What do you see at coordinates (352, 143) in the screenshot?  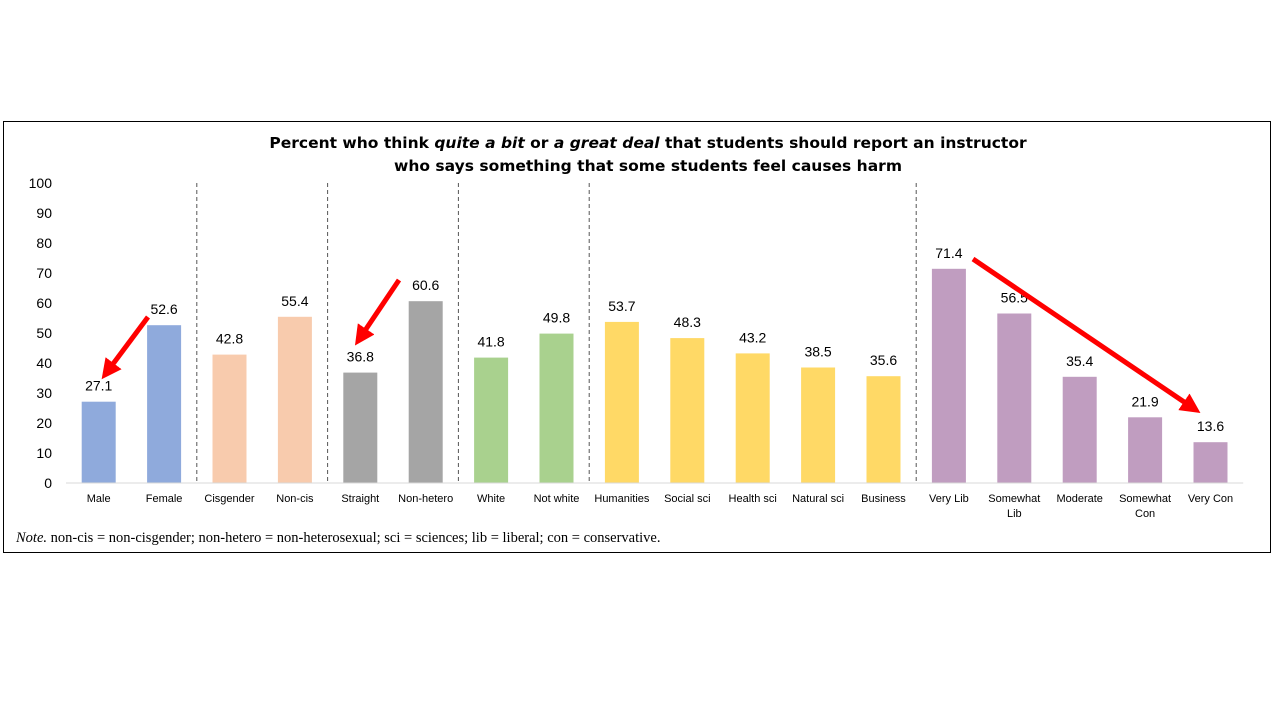 I see `title-part: Percent who think` at bounding box center [352, 143].